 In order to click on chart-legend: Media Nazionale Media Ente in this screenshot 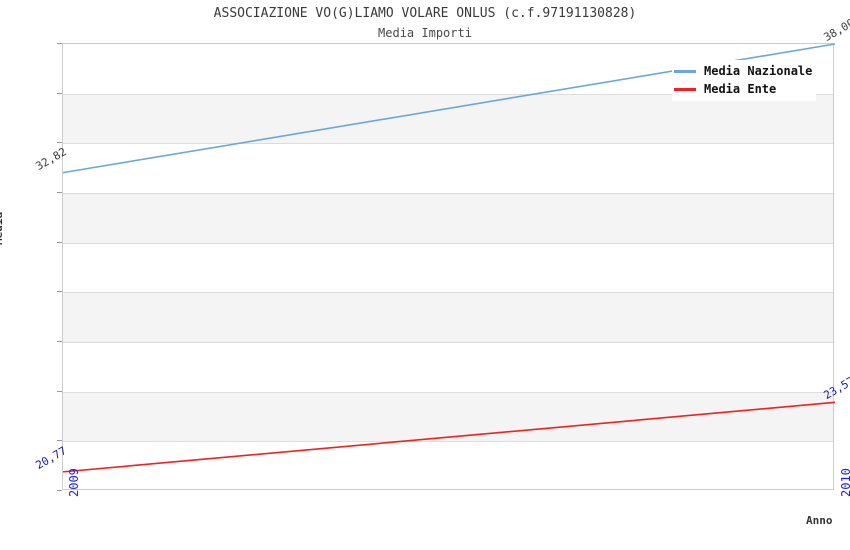, I will do `click(744, 80)`.